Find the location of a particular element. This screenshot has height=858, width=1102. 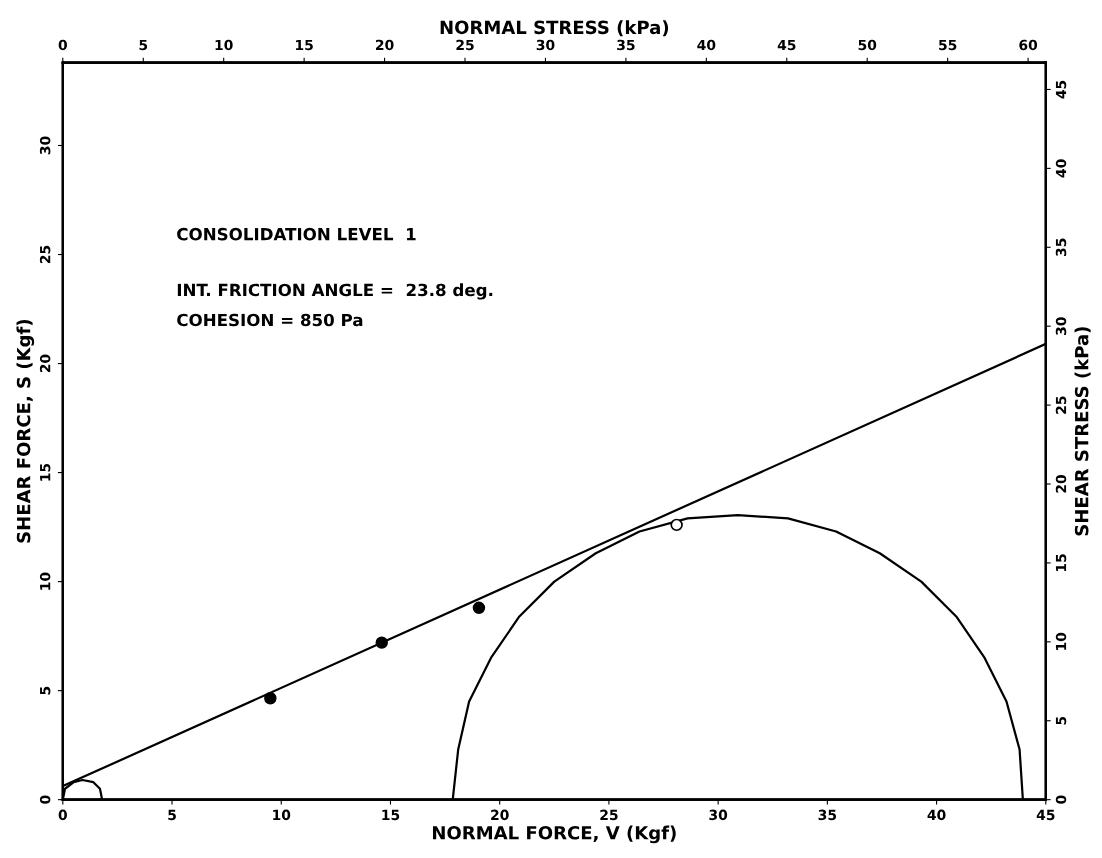

y2-tick-label: 45 is located at coordinates (1061, 89).